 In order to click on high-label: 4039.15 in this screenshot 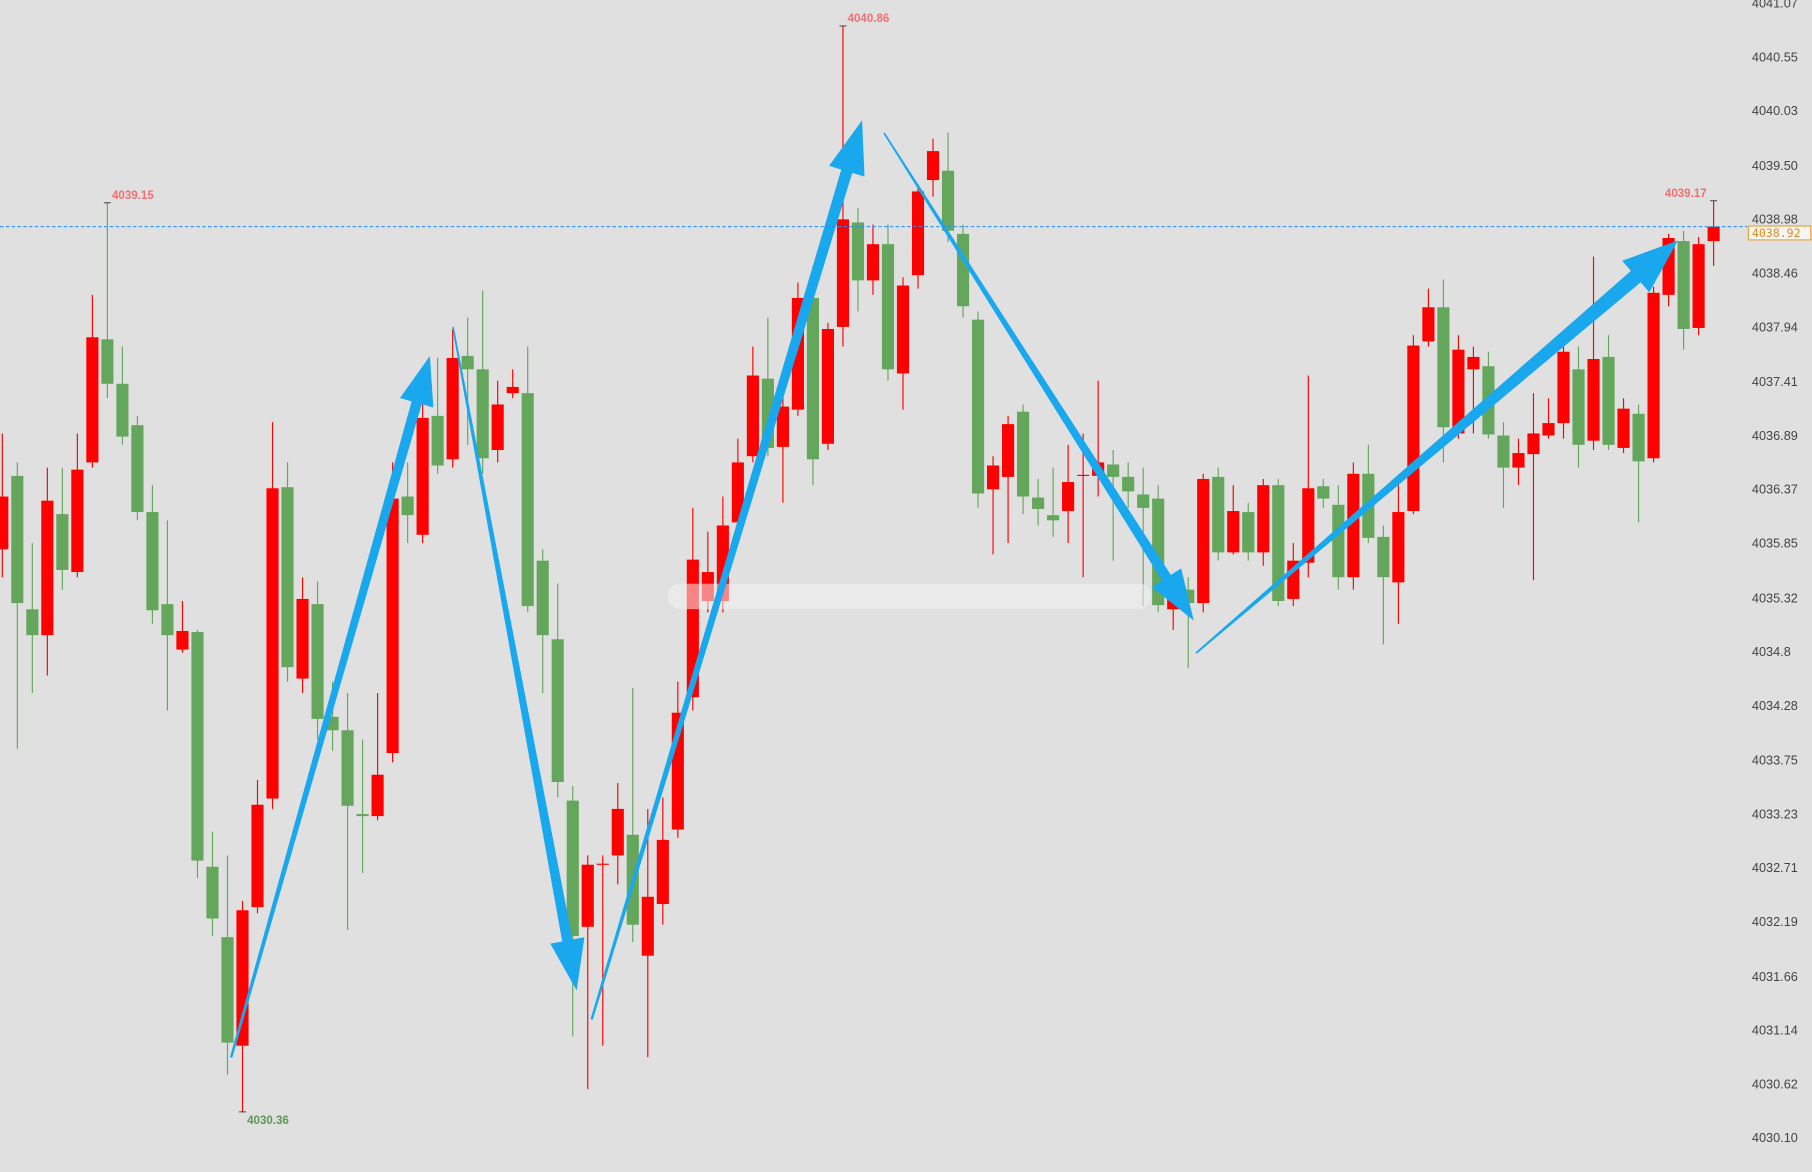, I will do `click(133, 196)`.